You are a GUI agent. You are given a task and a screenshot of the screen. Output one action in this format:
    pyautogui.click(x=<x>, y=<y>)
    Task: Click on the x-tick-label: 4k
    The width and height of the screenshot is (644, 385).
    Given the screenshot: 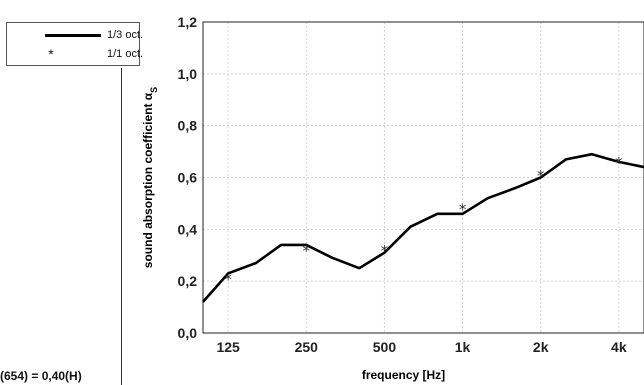 What is the action you would take?
    pyautogui.click(x=619, y=347)
    